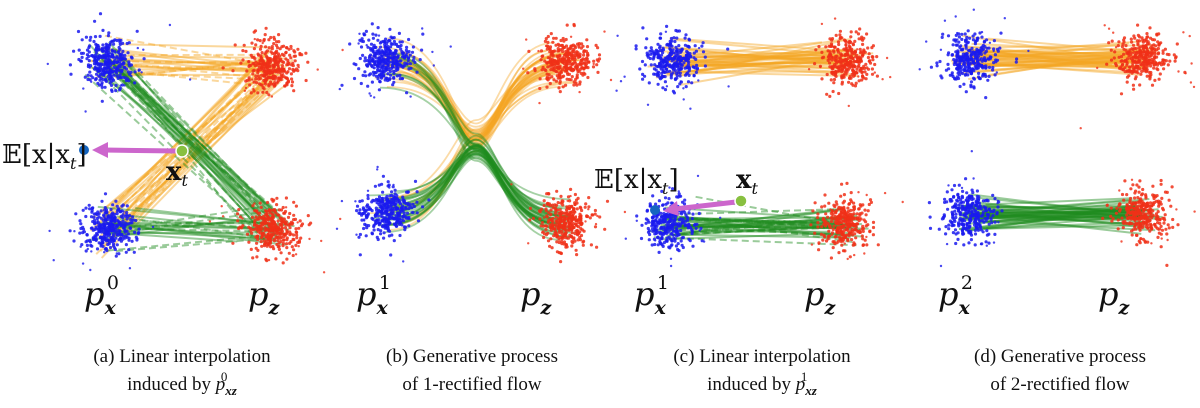 This screenshot has width=1200, height=408. What do you see at coordinates (820, 297) in the screenshot?
I see `panel-c-target-label: pz` at bounding box center [820, 297].